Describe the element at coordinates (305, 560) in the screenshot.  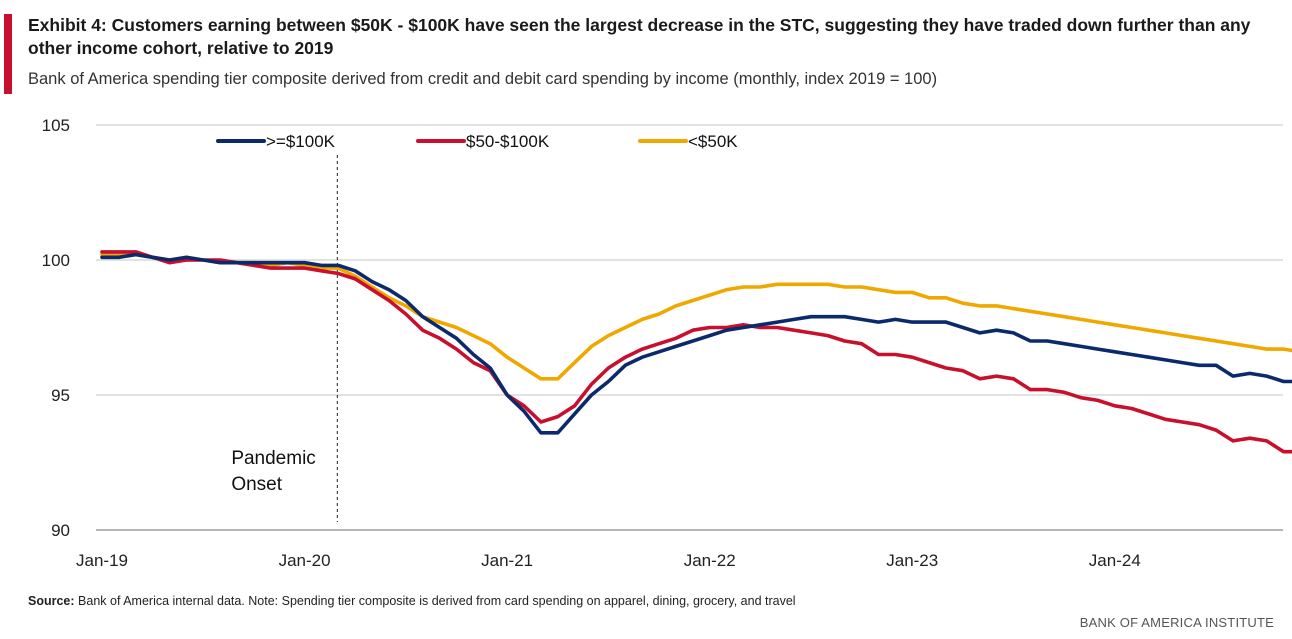
I see `x-tick-label: Jan-20` at that location.